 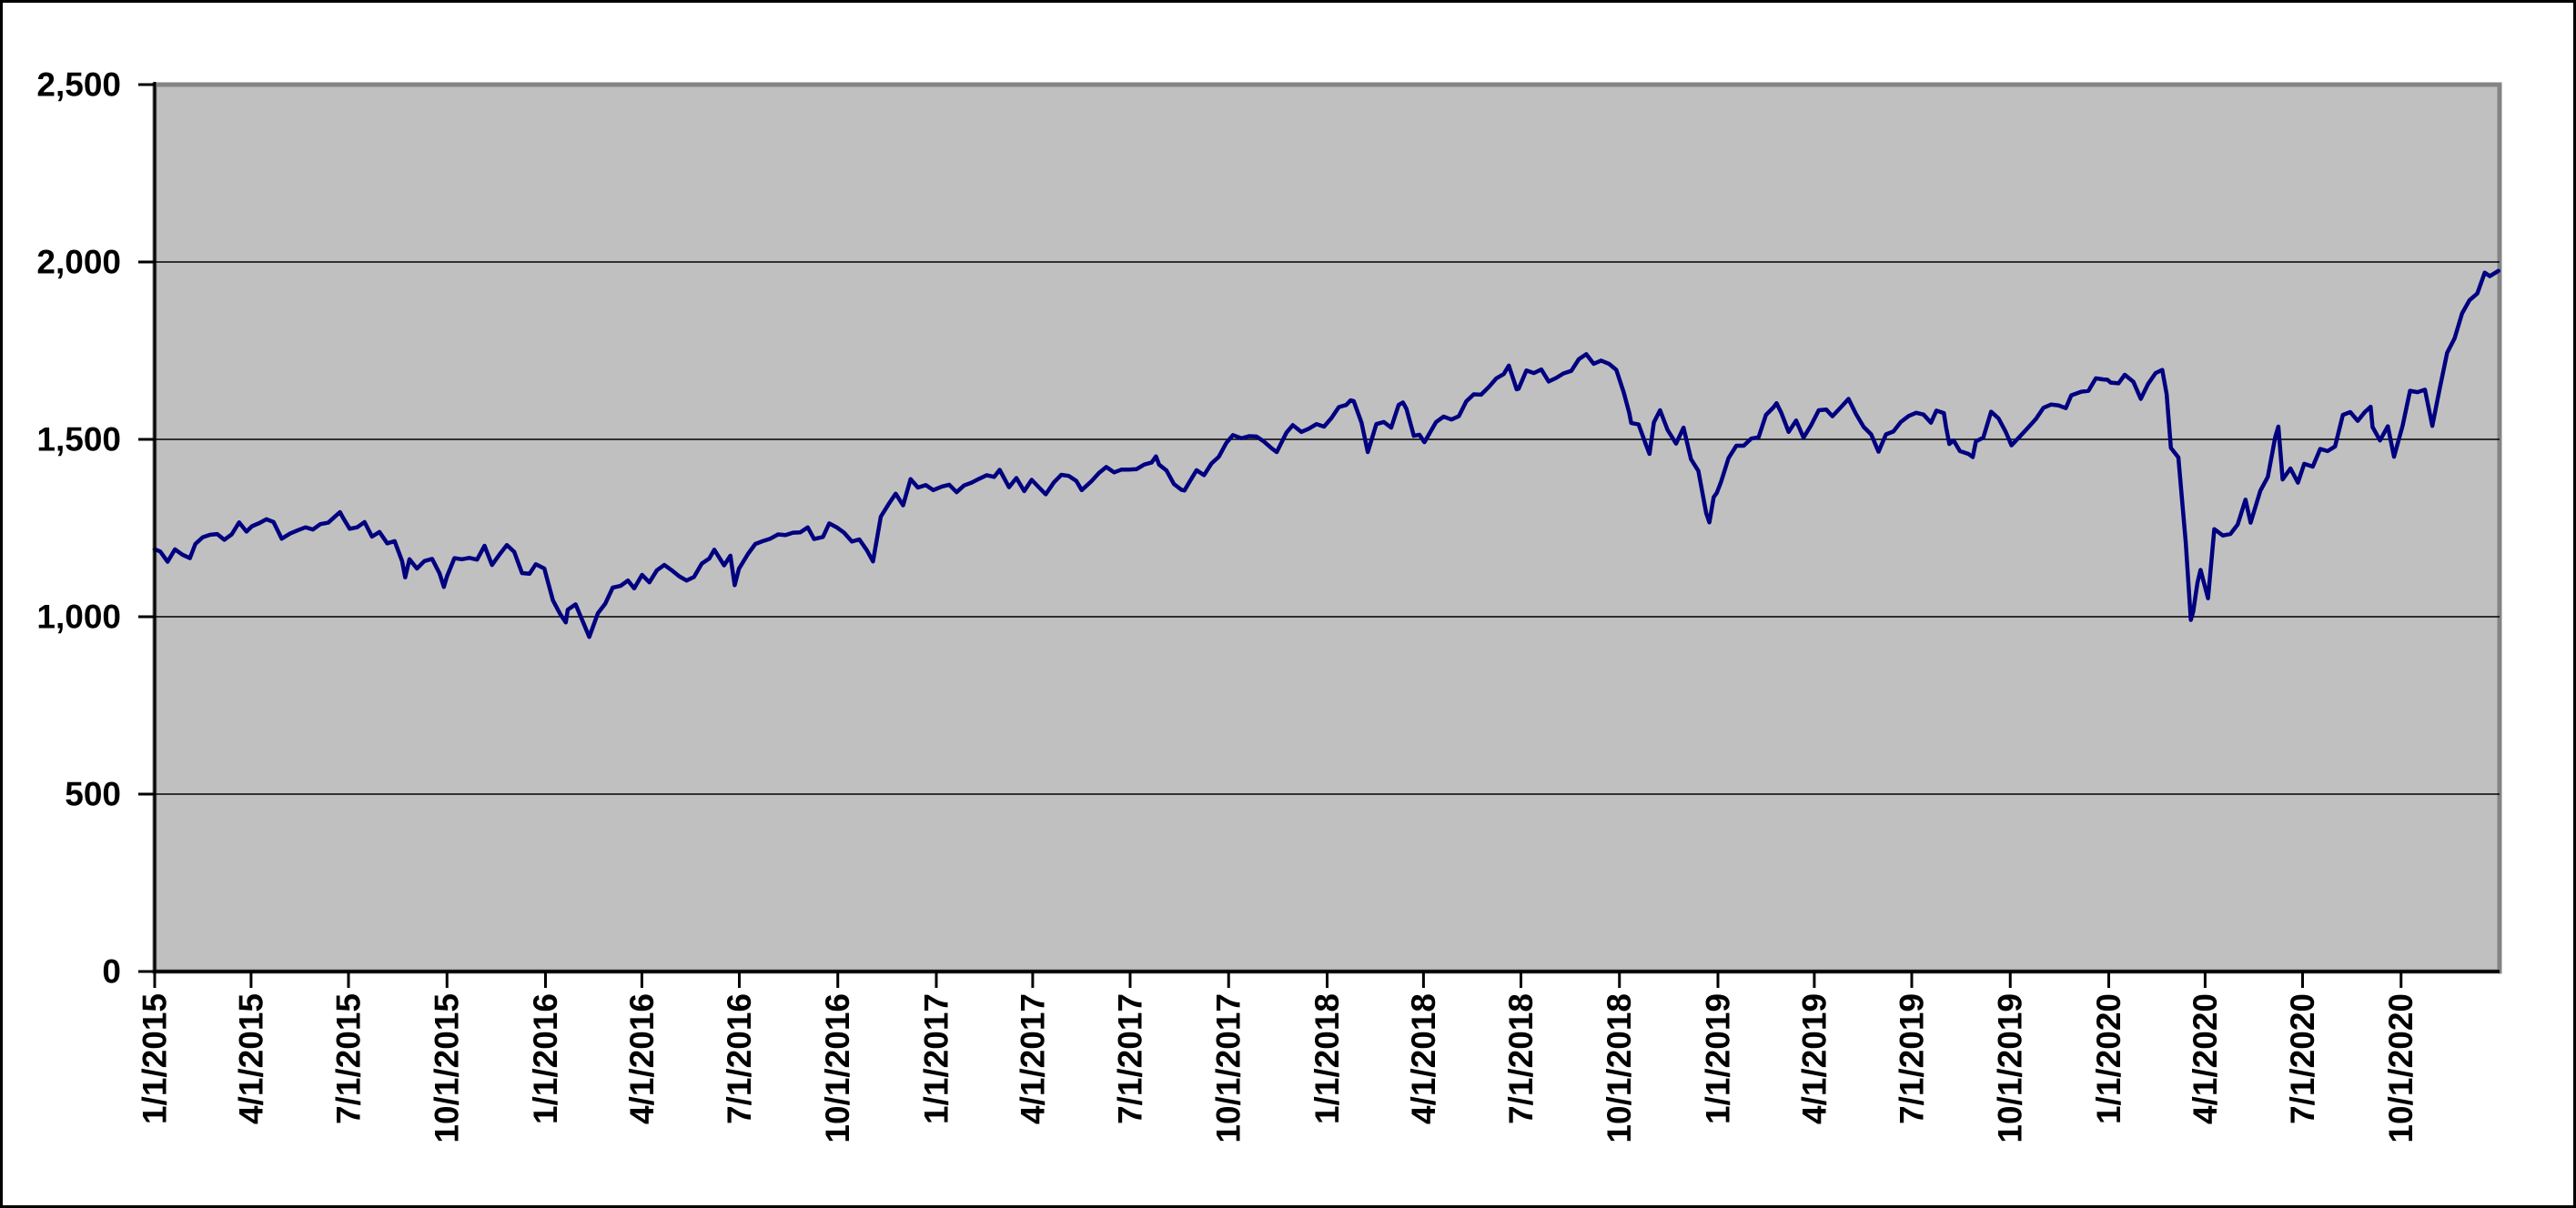 I want to click on x-tick-label: 7/1/2015, so click(x=348, y=1059).